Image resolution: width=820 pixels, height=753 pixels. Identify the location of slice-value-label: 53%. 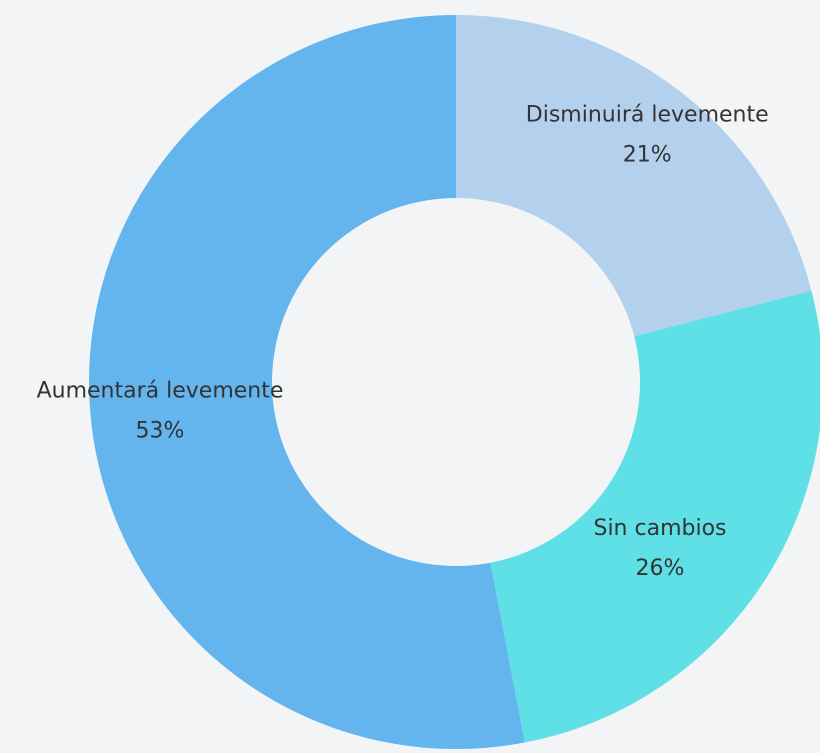
(160, 430).